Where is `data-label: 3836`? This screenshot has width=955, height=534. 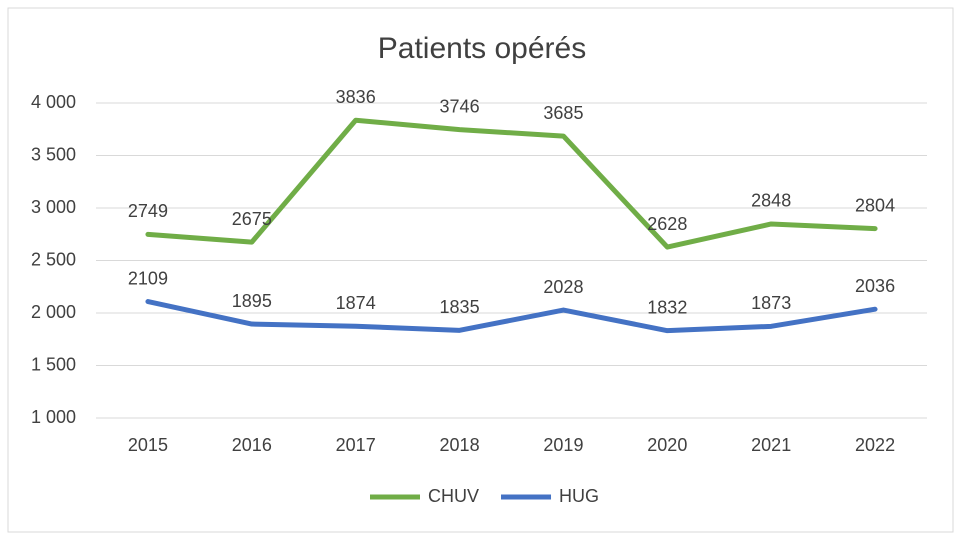
data-label: 3836 is located at coordinates (356, 97).